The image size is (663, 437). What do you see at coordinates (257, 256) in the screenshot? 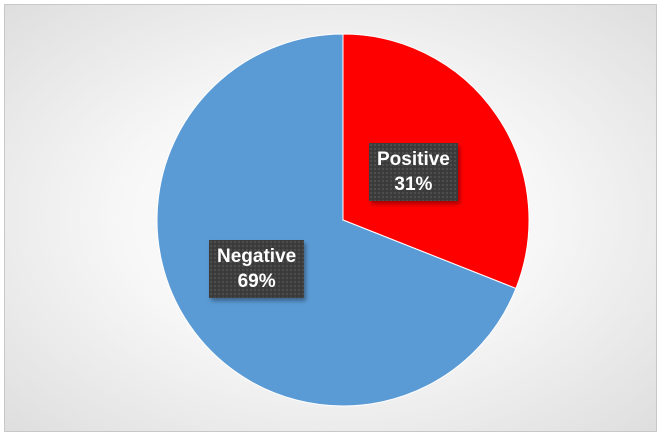
I see `data-label-negative-name: Negative` at bounding box center [257, 256].